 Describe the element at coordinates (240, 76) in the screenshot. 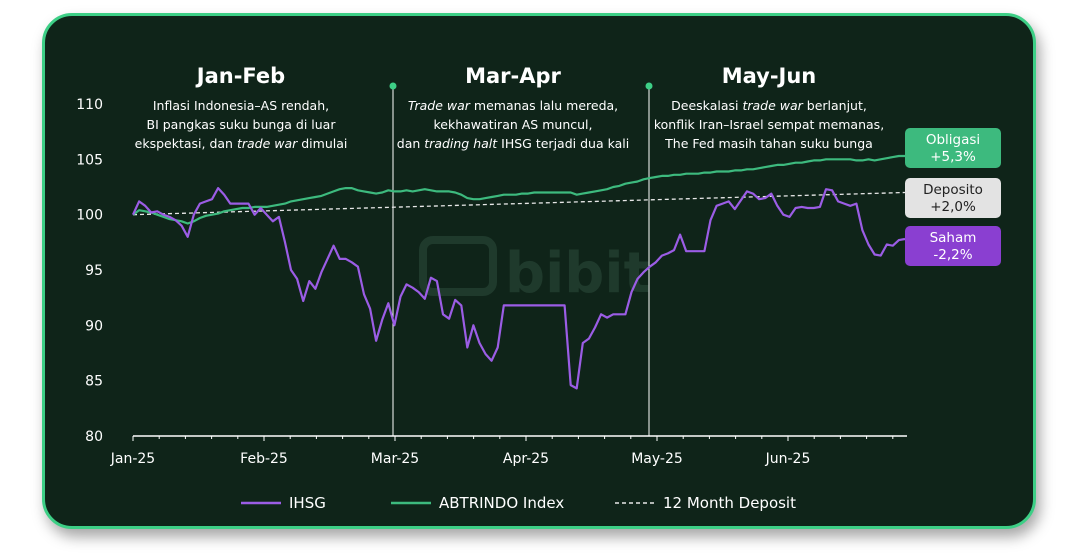

I see `section-title: Jan-Feb` at that location.